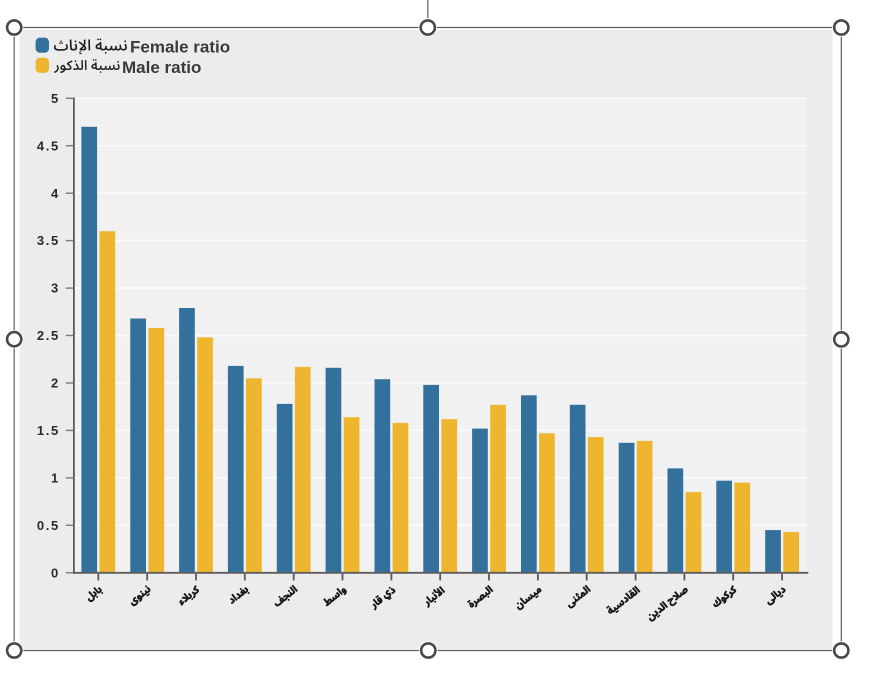 Image resolution: width=871 pixels, height=673 pixels. I want to click on svg-text: 4, so click(55, 193).